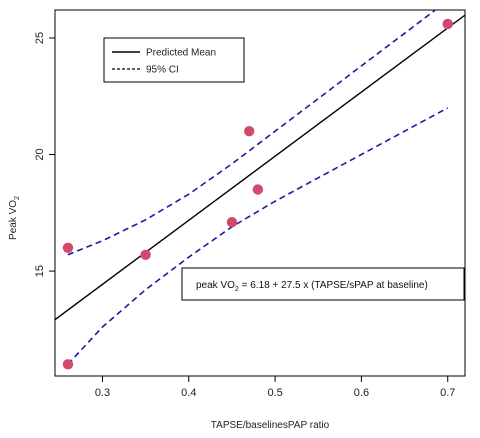 The height and width of the screenshot is (438, 480). What do you see at coordinates (270, 425) in the screenshot?
I see `x-axis-title: TAPSE/baselinesPAP ratio` at bounding box center [270, 425].